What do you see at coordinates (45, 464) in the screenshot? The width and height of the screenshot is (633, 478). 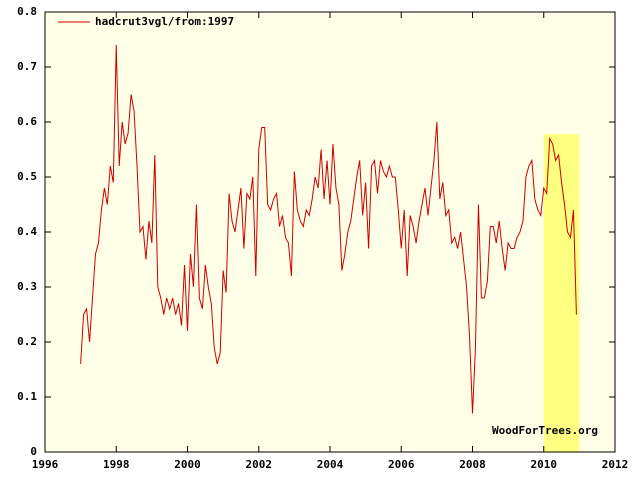 I see `x-tick-label: 1996` at bounding box center [45, 464].